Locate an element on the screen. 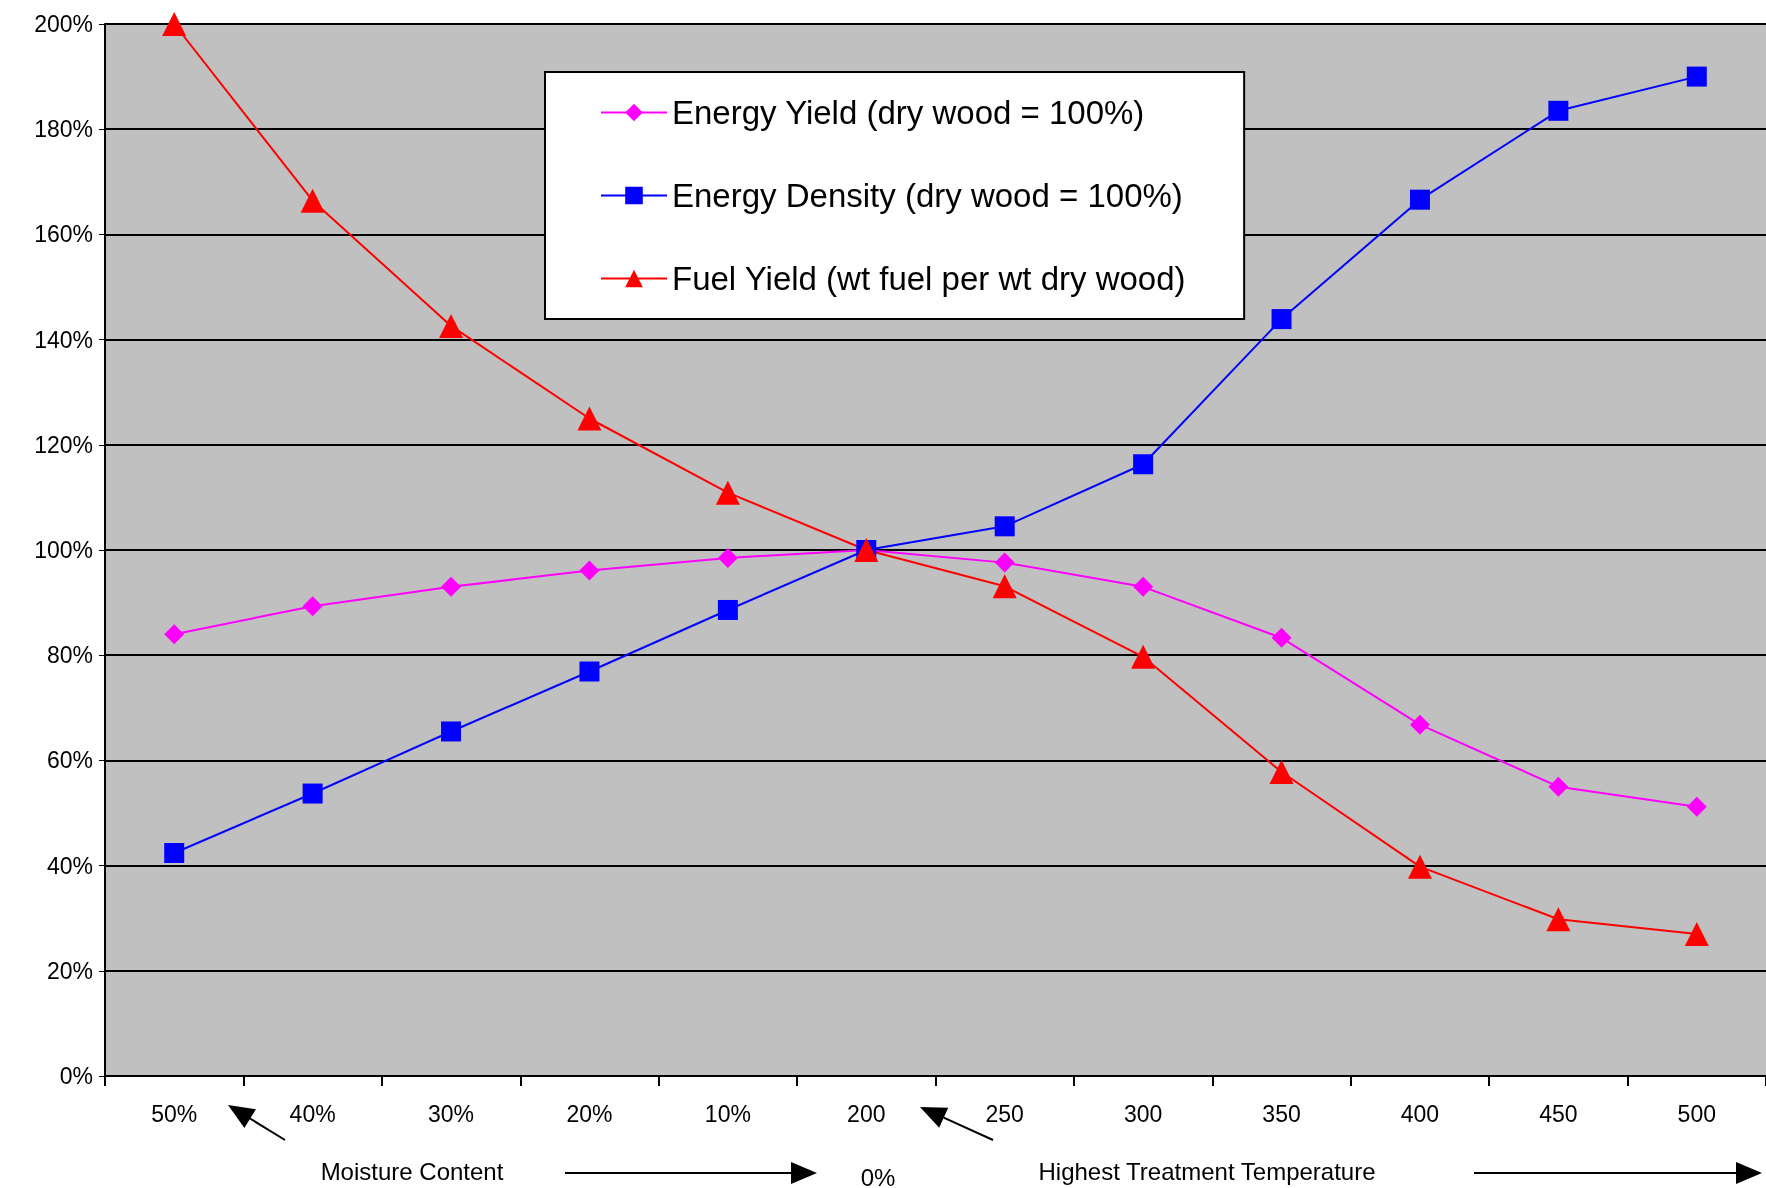 This screenshot has height=1188, width=1766. y-tick-label: 100% is located at coordinates (63, 550).